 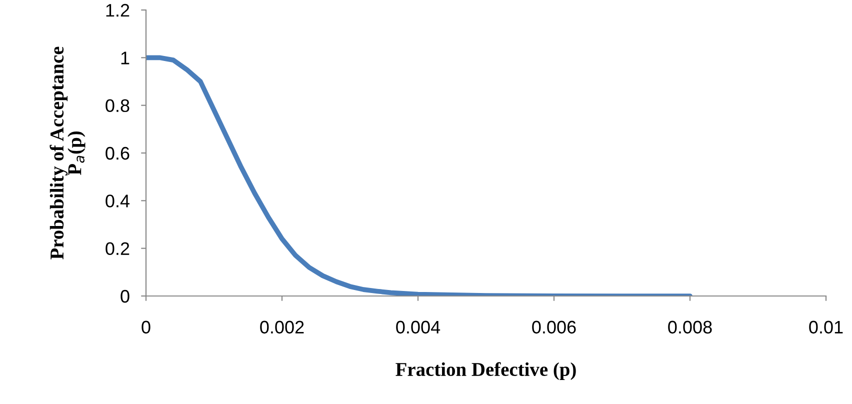 I want to click on x-tick-label: 0.006, so click(x=554, y=327).